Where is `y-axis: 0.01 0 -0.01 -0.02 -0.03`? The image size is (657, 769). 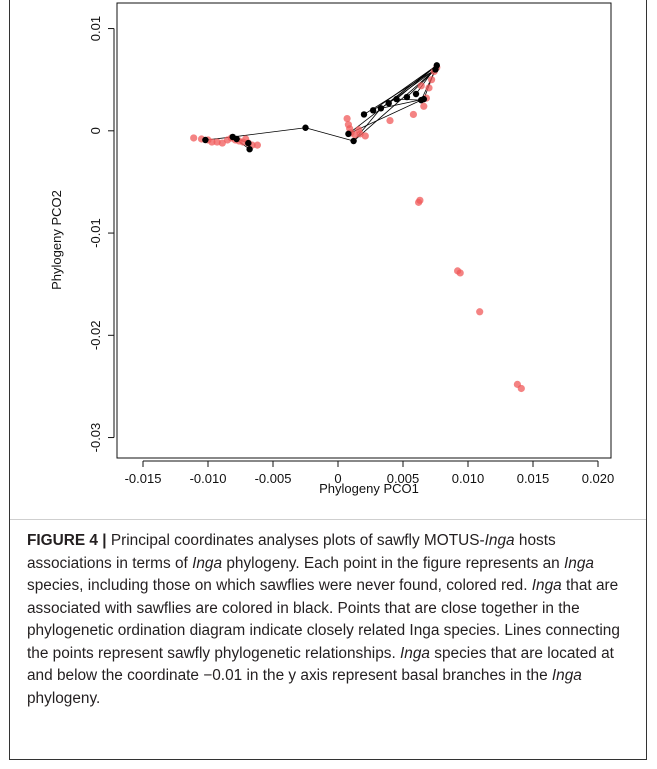 y-axis: 0.01 0 -0.01 -0.02 -0.03 is located at coordinates (101, 234).